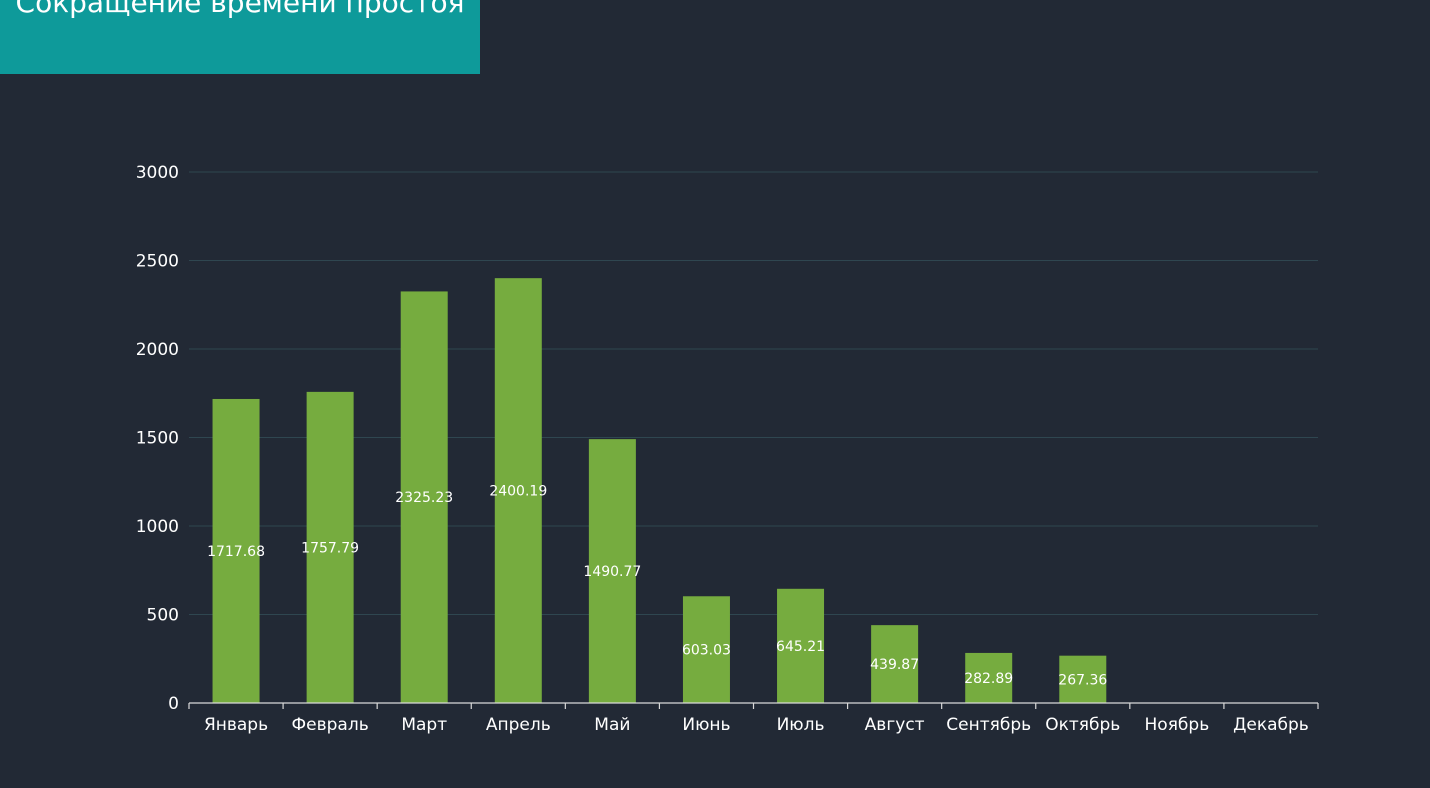 This screenshot has height=788, width=1430. I want to click on x-tick-label: Октябрь, so click(1082, 725).